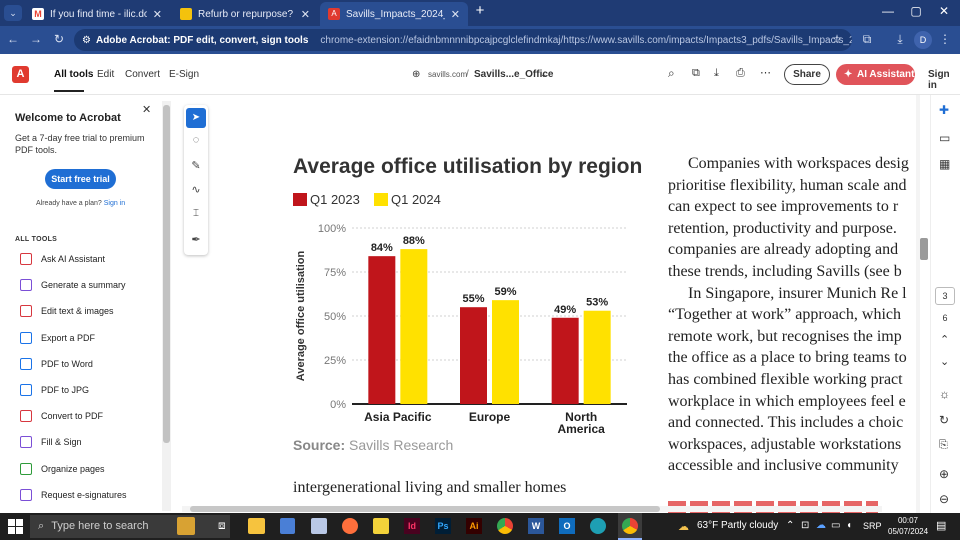  What do you see at coordinates (67, 311) in the screenshot?
I see `tool-item: Edit text & images` at bounding box center [67, 311].